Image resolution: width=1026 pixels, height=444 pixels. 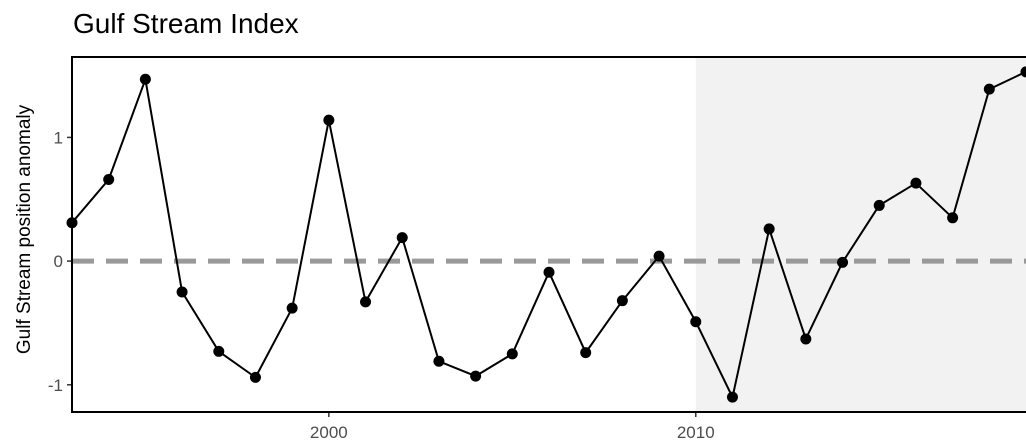 I want to click on y-tick-label: 0, so click(x=58, y=261).